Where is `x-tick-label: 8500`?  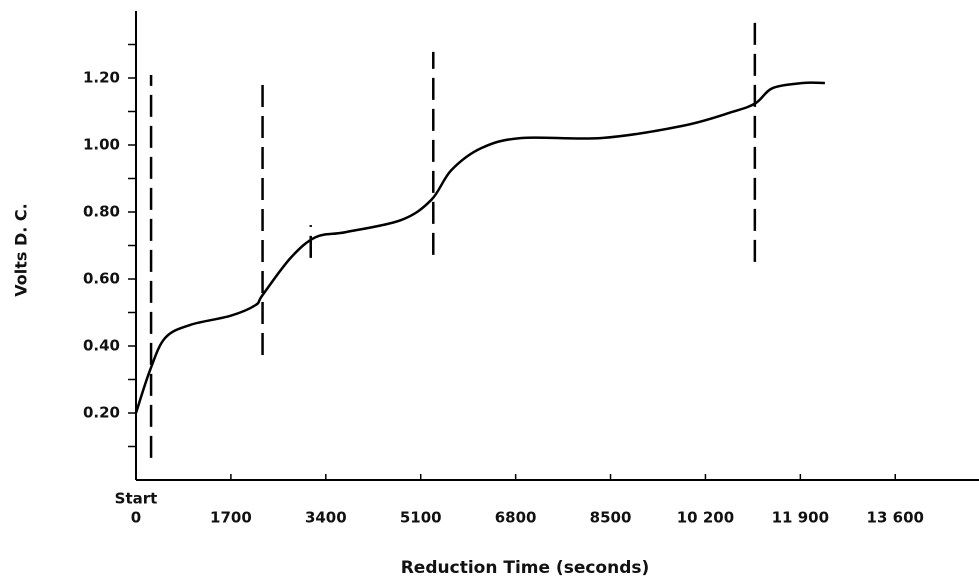 x-tick-label: 8500 is located at coordinates (611, 518).